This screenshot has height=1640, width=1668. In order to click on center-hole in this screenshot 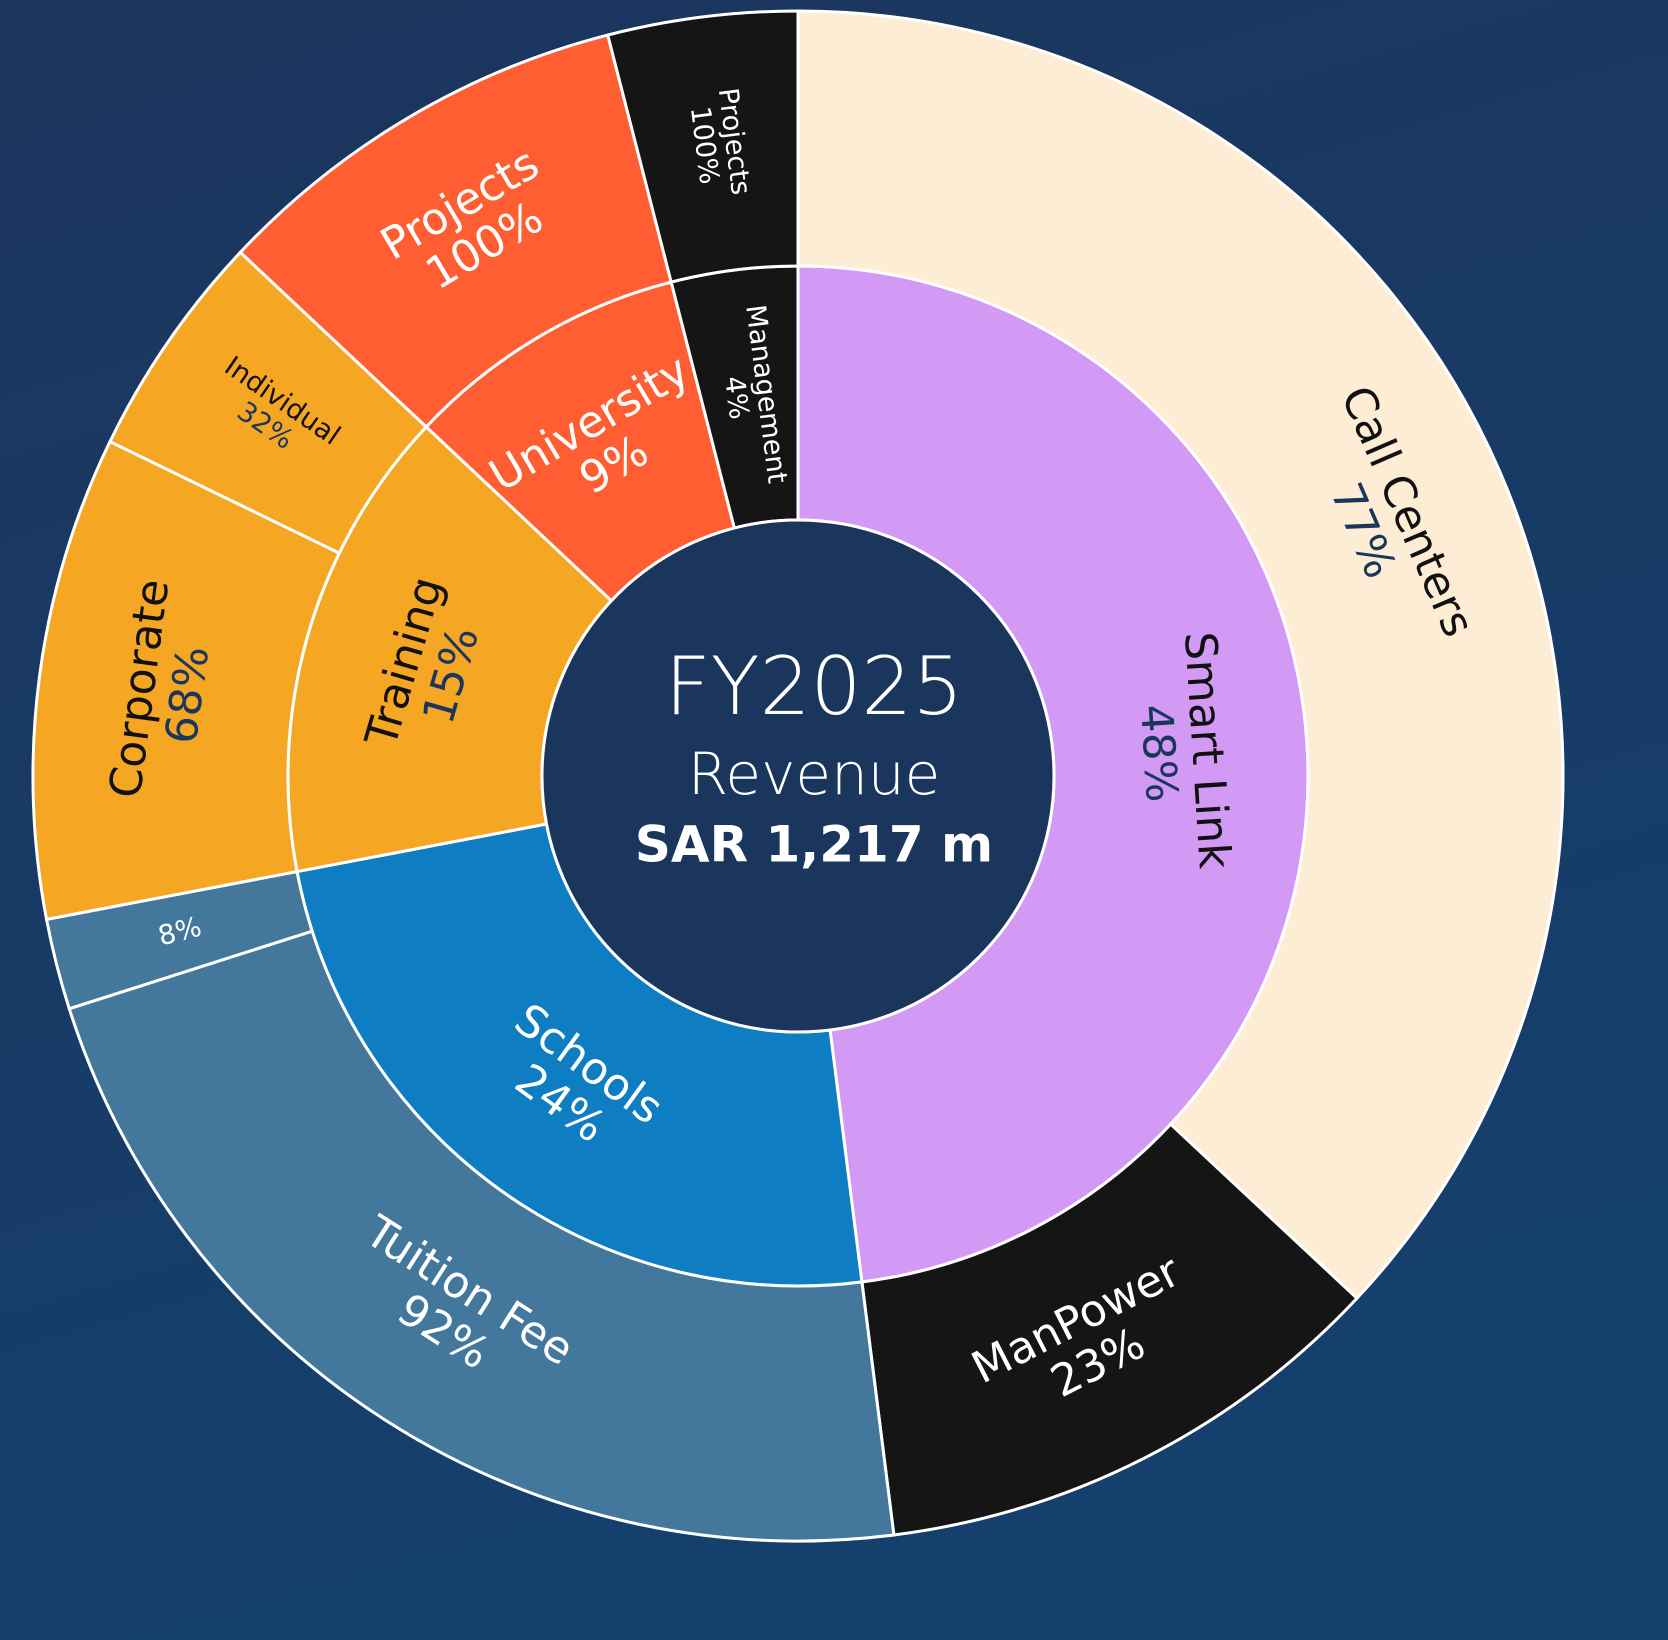, I will do `click(798, 776)`.